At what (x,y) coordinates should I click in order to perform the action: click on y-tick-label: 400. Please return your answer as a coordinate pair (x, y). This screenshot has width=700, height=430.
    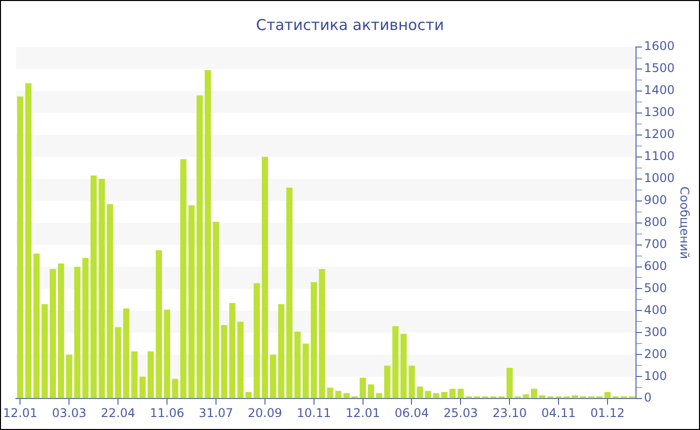
    Looking at the image, I should click on (655, 309).